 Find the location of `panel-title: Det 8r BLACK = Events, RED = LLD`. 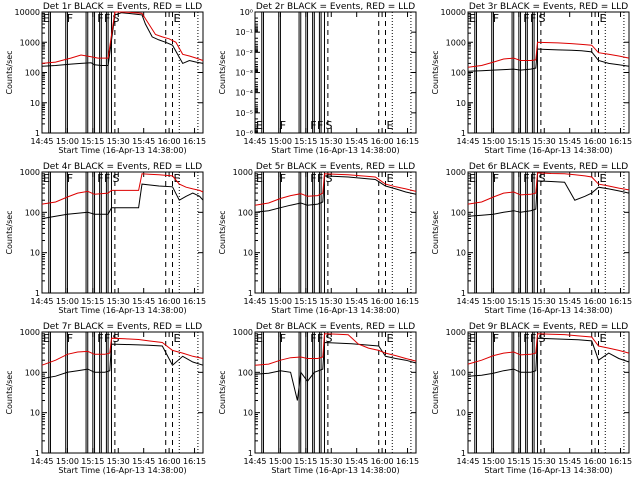

panel-title: Det 8r BLACK = Events, RED = LLD is located at coordinates (335, 327).